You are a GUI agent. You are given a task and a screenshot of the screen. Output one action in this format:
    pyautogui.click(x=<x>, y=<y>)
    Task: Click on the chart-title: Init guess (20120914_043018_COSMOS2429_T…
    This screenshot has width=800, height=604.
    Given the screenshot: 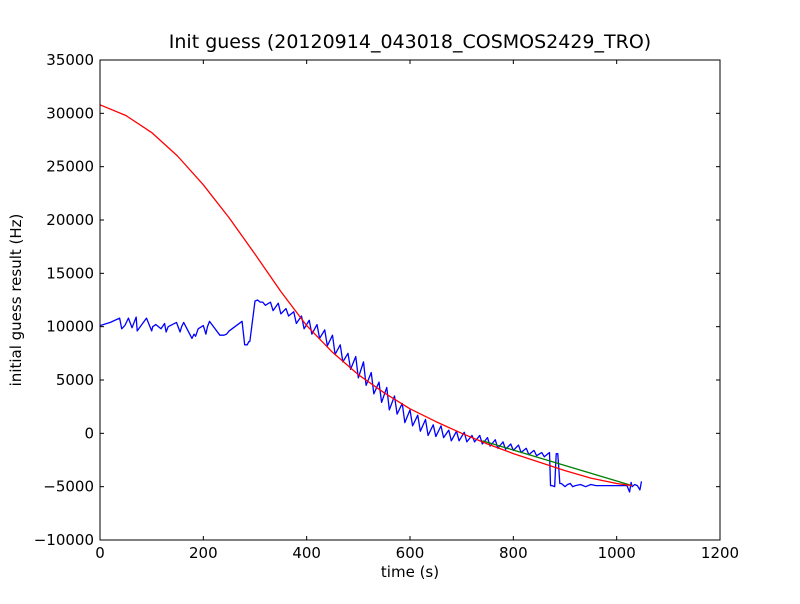 What is the action you would take?
    pyautogui.click(x=410, y=42)
    